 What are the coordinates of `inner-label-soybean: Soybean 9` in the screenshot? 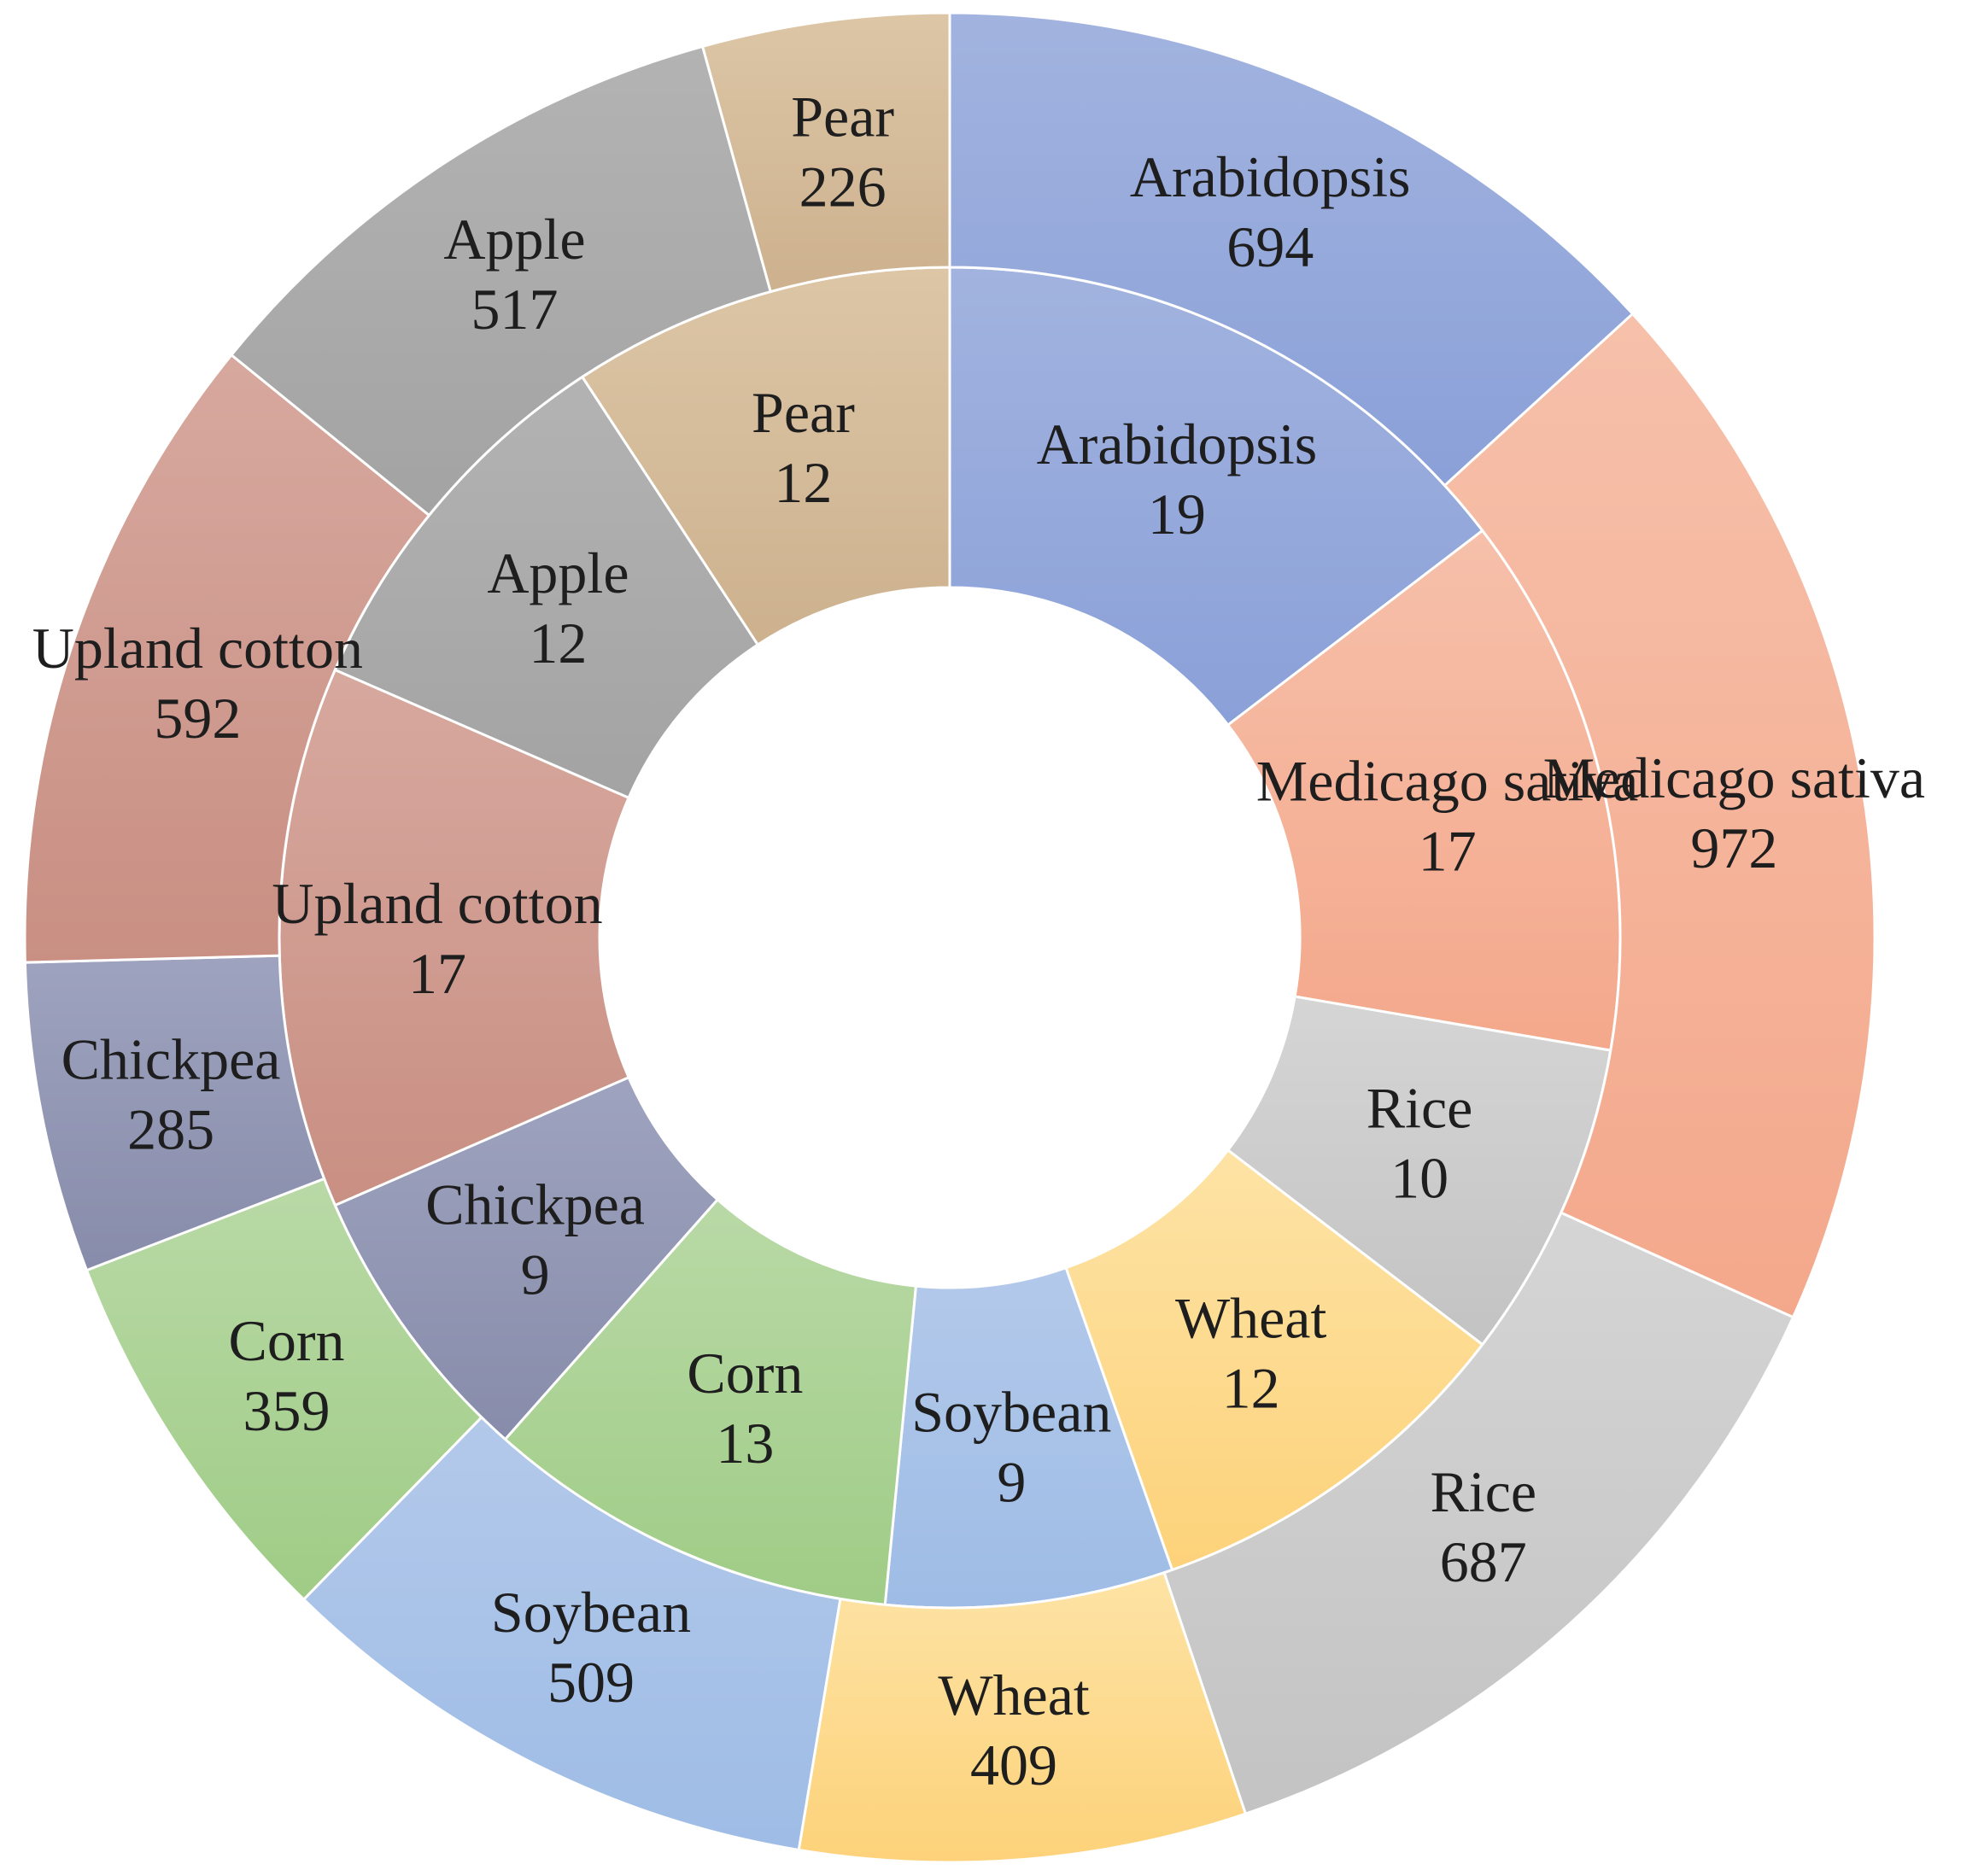 It's located at (1011, 1447).